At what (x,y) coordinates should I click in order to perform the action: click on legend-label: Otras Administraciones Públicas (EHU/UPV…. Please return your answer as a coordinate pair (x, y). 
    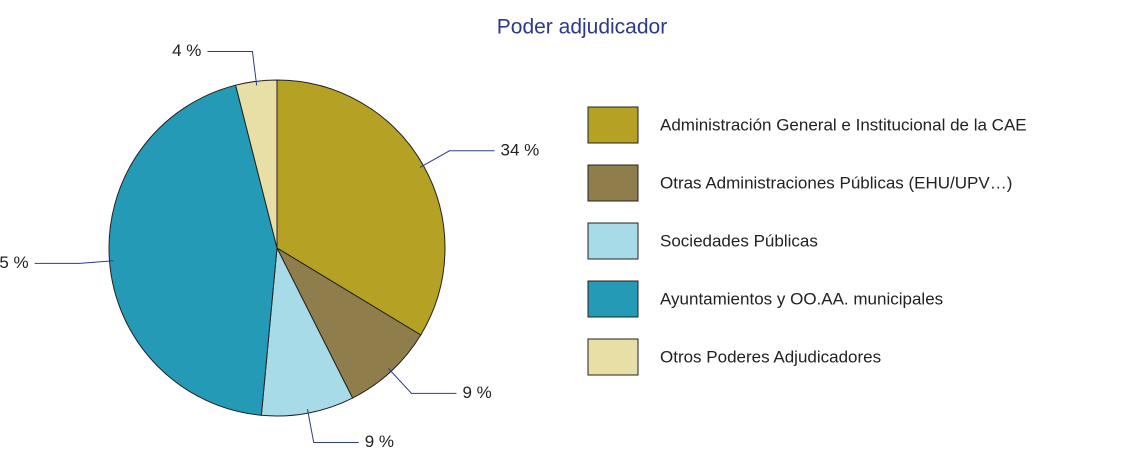
    Looking at the image, I should click on (836, 182).